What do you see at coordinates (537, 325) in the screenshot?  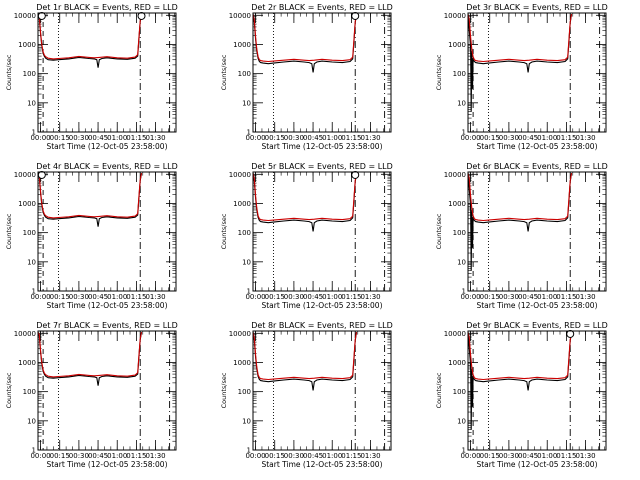 I see `panel-title: Det 9r BLACK = Events, RED = LLD` at bounding box center [537, 325].